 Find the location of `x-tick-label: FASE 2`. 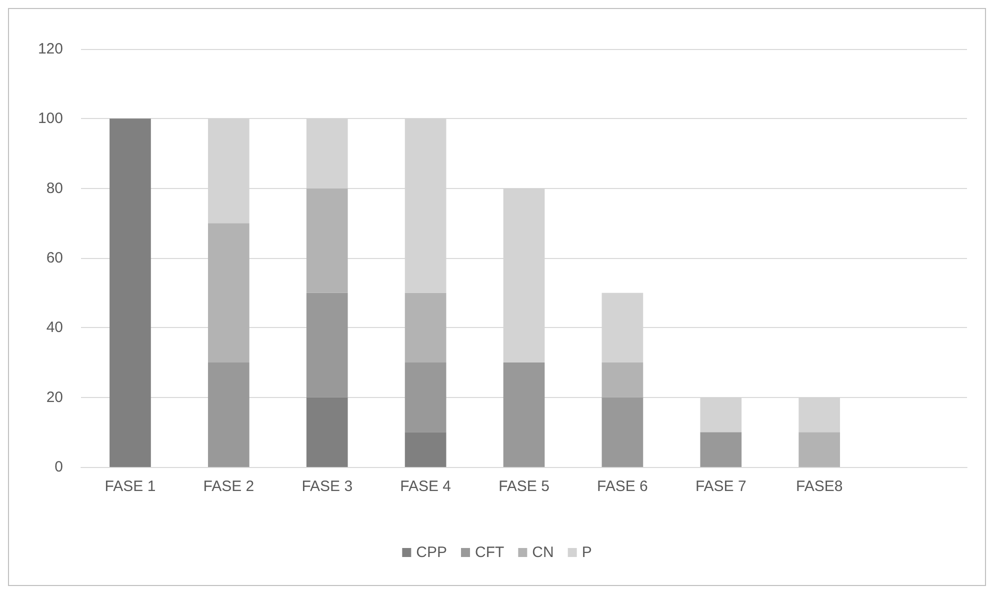

x-tick-label: FASE 2 is located at coordinates (228, 486).